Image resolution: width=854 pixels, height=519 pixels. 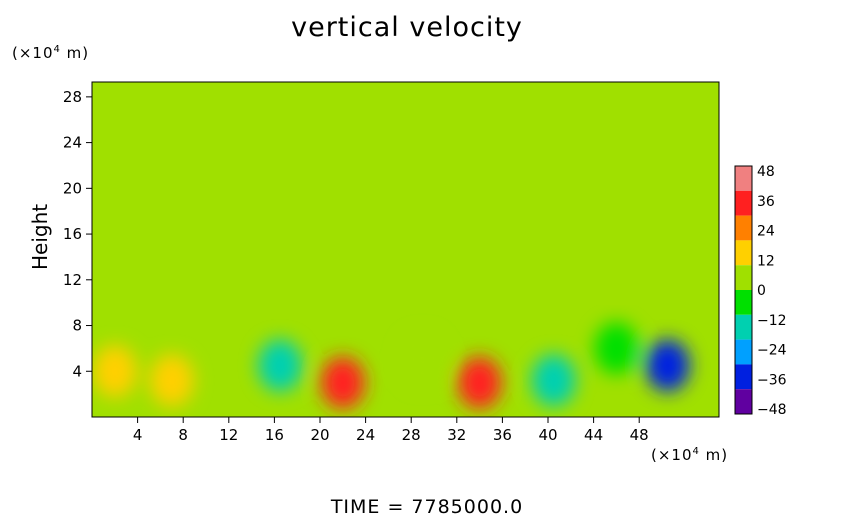 What do you see at coordinates (761, 291) in the screenshot?
I see `colorbar-label: 0` at bounding box center [761, 291].